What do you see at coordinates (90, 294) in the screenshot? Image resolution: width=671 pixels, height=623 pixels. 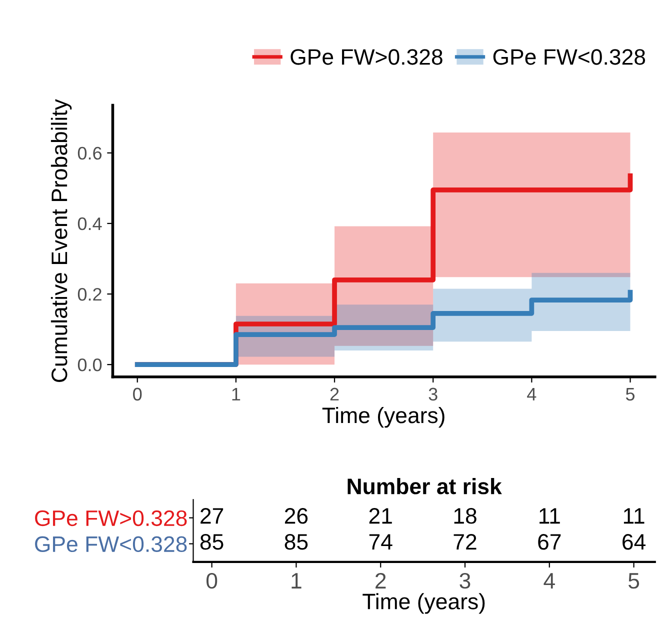 I see `y-tick-label: 0.2` at bounding box center [90, 294].